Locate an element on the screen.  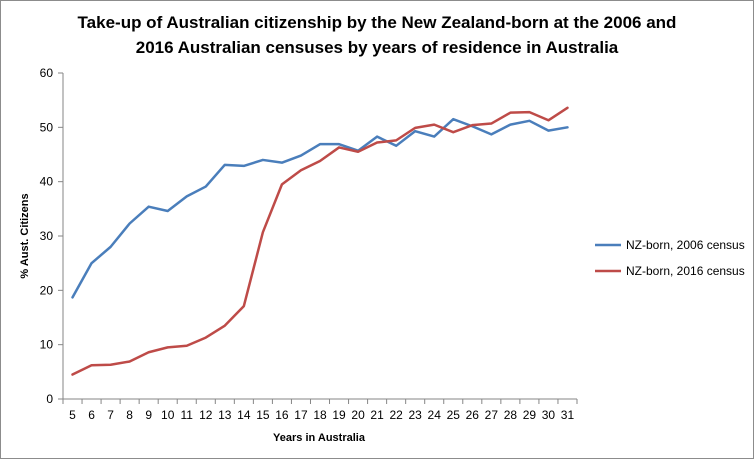
x-tick-label: 11 is located at coordinates (187, 415).